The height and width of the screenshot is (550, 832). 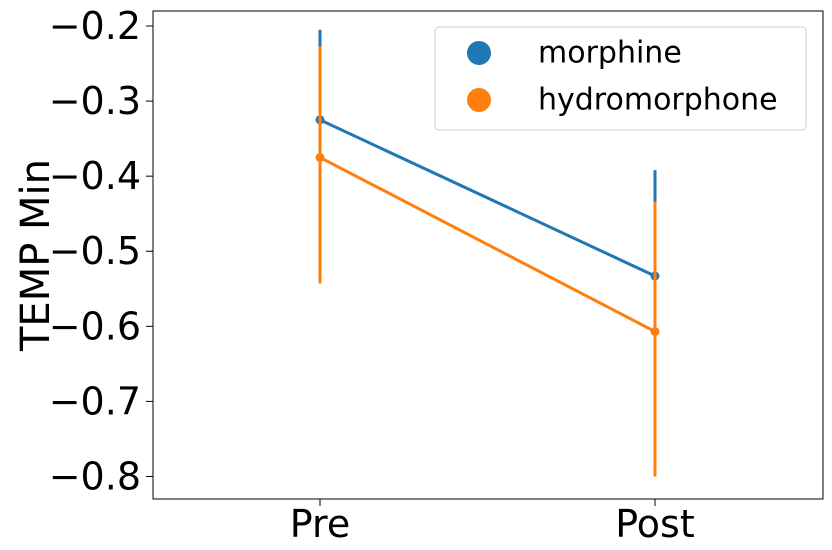 What do you see at coordinates (320, 524) in the screenshot?
I see `x-tick-label: Pre` at bounding box center [320, 524].